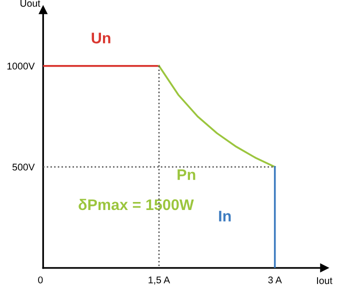 Image resolution: width=345 pixels, height=285 pixels. What do you see at coordinates (225, 216) in the screenshot?
I see `text: In` at bounding box center [225, 216].